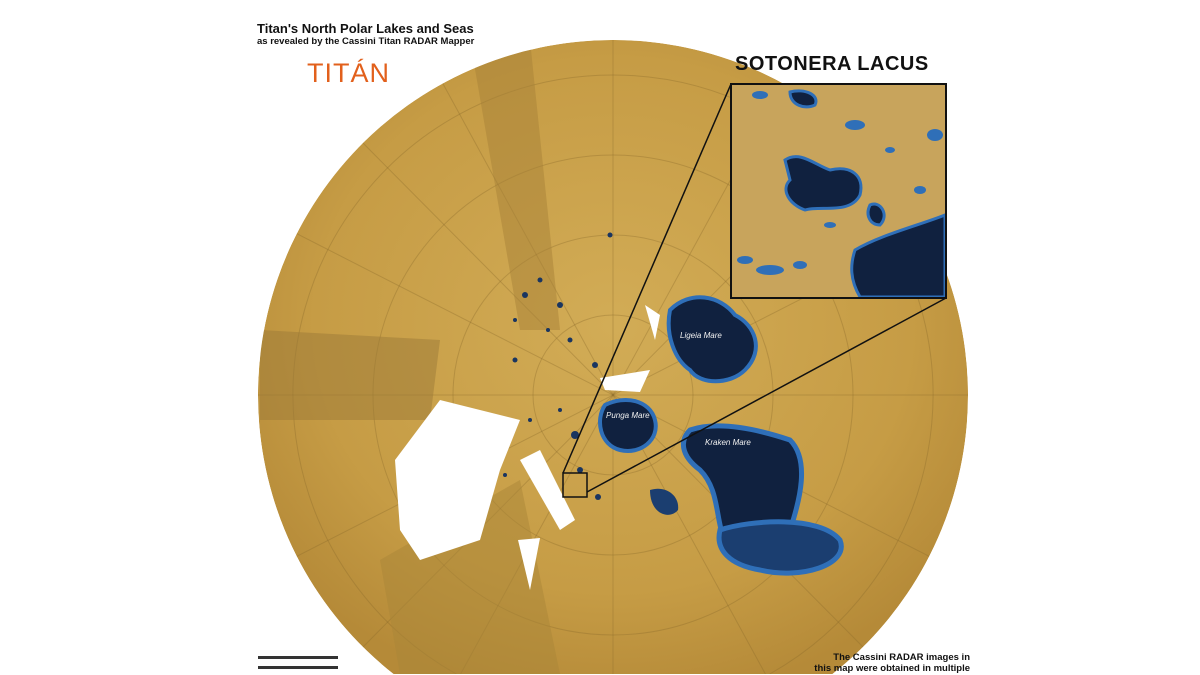  What do you see at coordinates (701, 335) in the screenshot?
I see `label-ligeia-mare: Ligeia Mare` at bounding box center [701, 335].